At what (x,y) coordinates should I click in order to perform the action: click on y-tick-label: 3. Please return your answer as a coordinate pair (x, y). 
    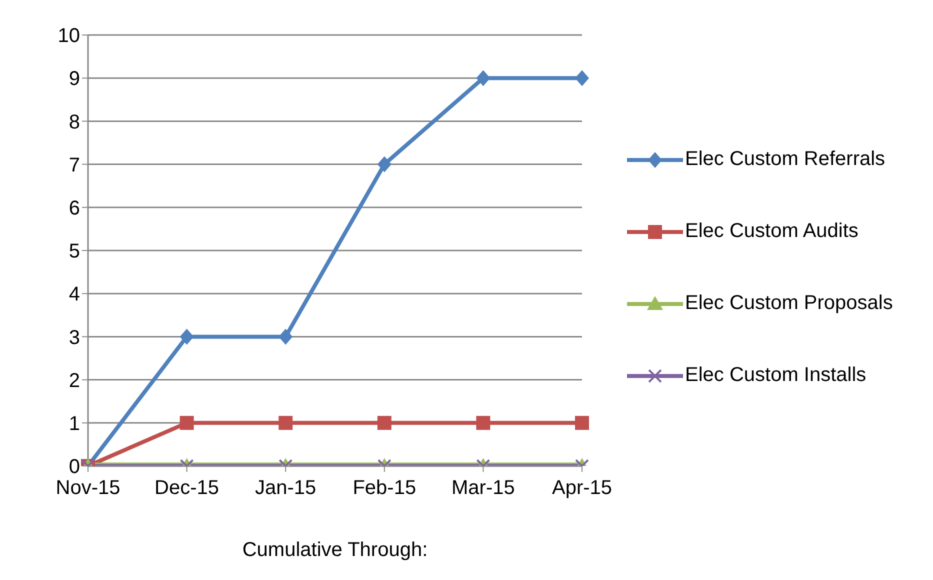
    Looking at the image, I should click on (74, 337).